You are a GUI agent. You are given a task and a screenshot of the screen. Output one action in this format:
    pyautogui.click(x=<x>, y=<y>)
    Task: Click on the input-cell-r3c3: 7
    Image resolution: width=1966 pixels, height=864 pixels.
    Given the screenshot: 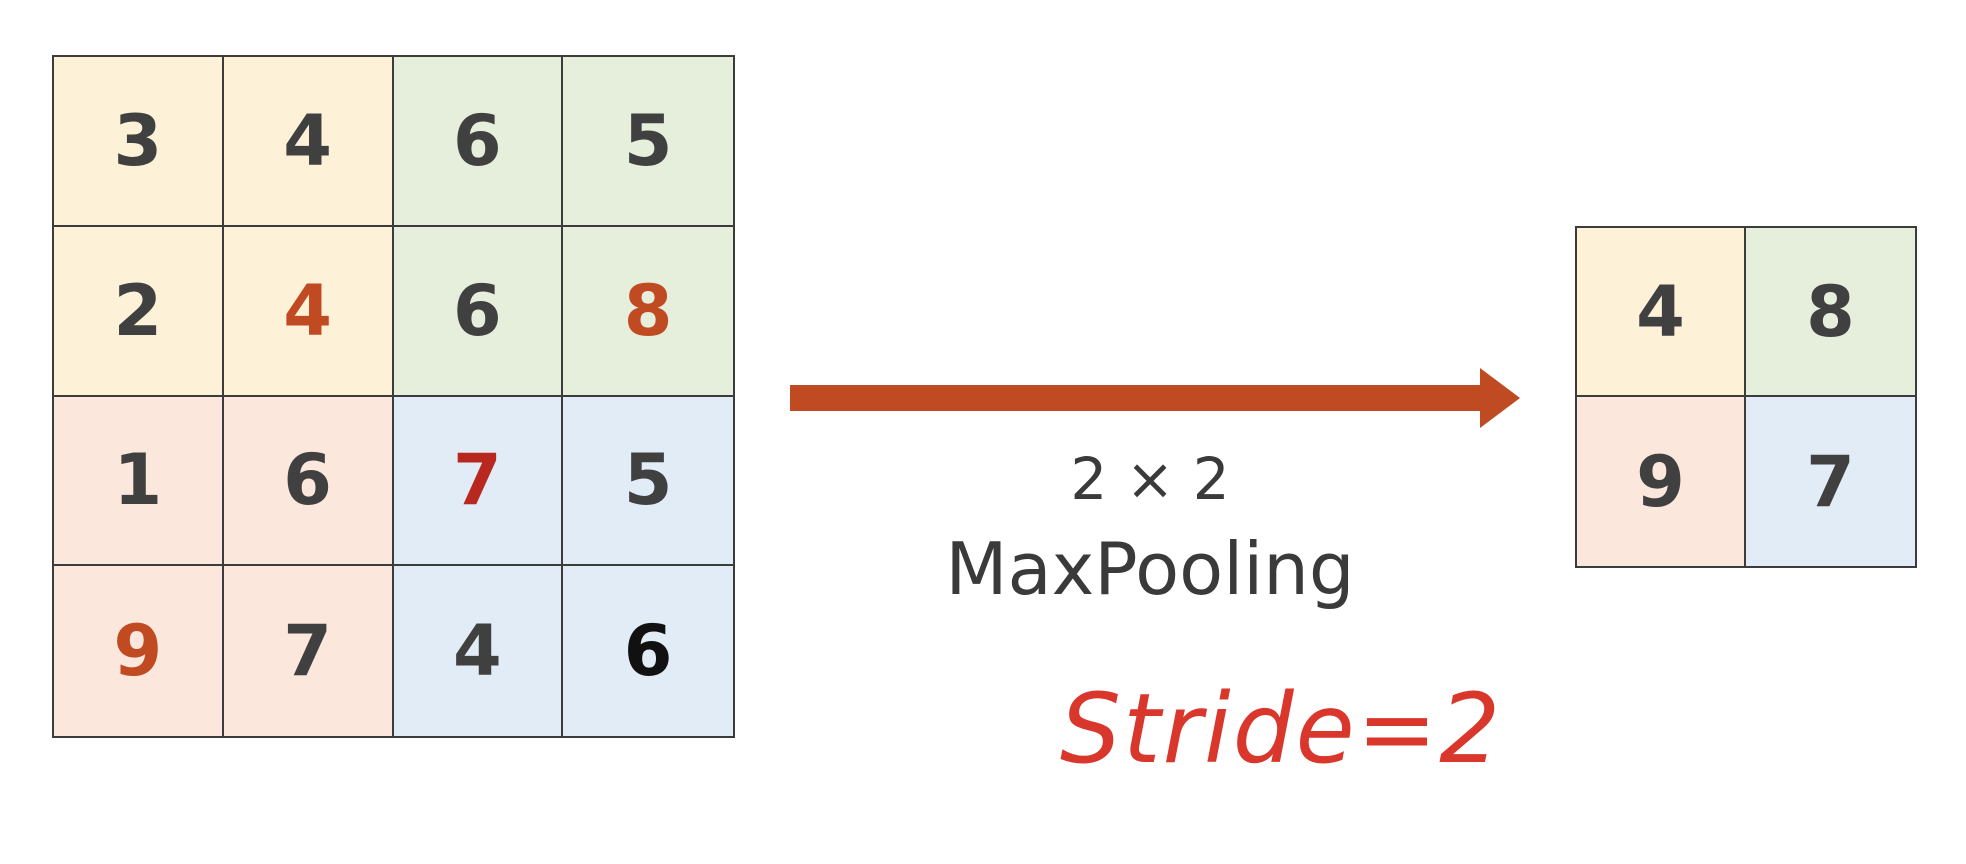 What is the action you would take?
    pyautogui.click(x=478, y=481)
    